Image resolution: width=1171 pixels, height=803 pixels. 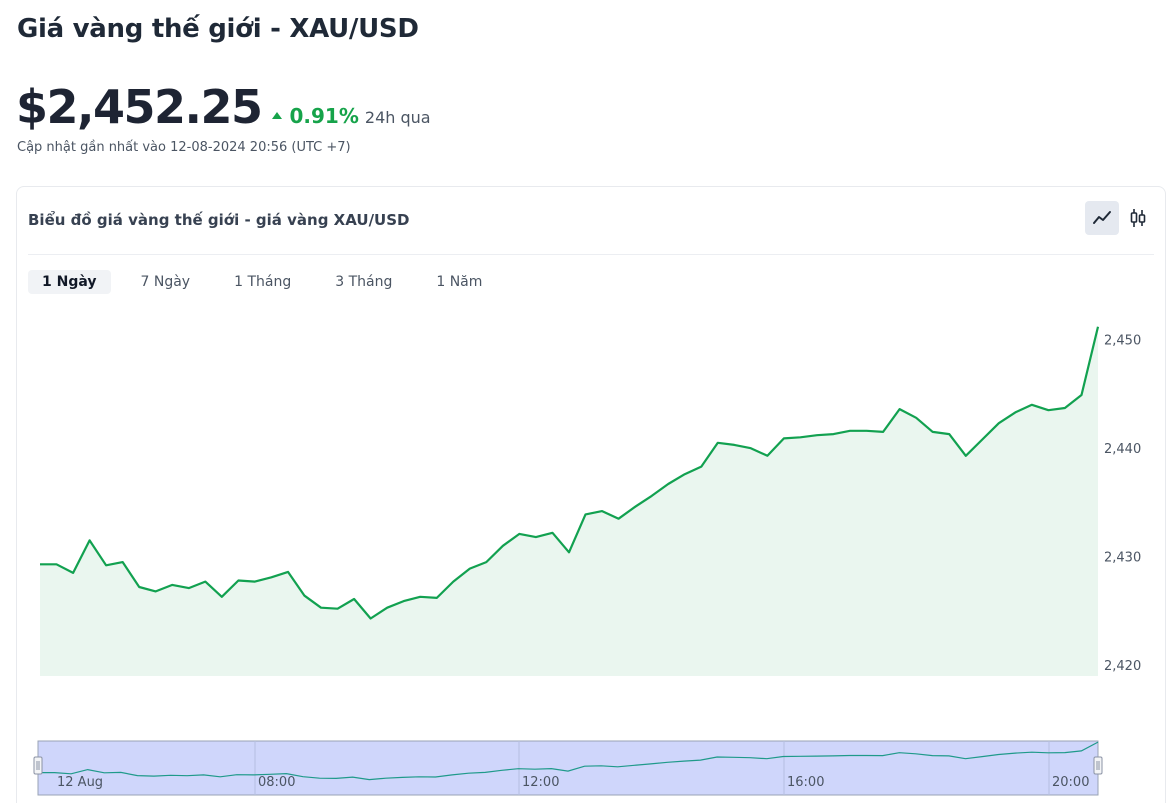 What do you see at coordinates (591, 254) in the screenshot?
I see `card-divider` at bounding box center [591, 254].